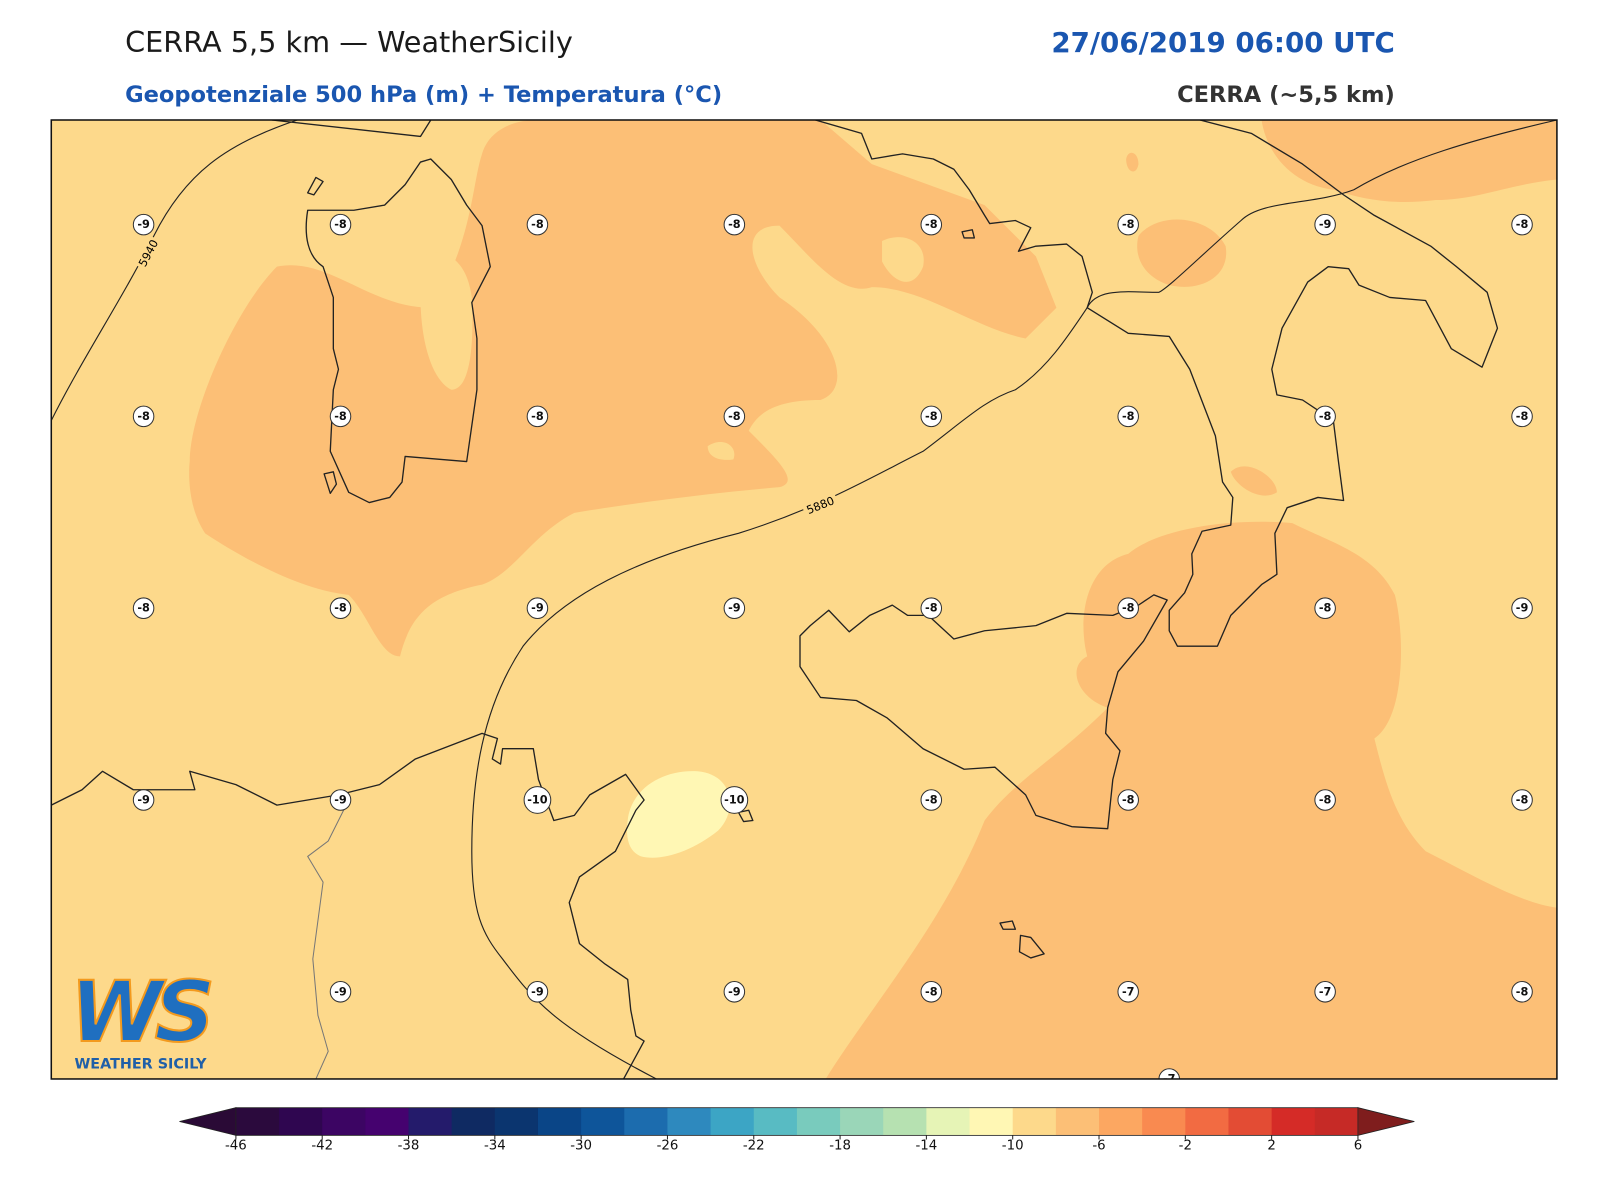 This screenshot has height=1200, width=1600. Describe the element at coordinates (1013, 1145) in the screenshot. I see `colorbar-tick-label: -10` at that location.